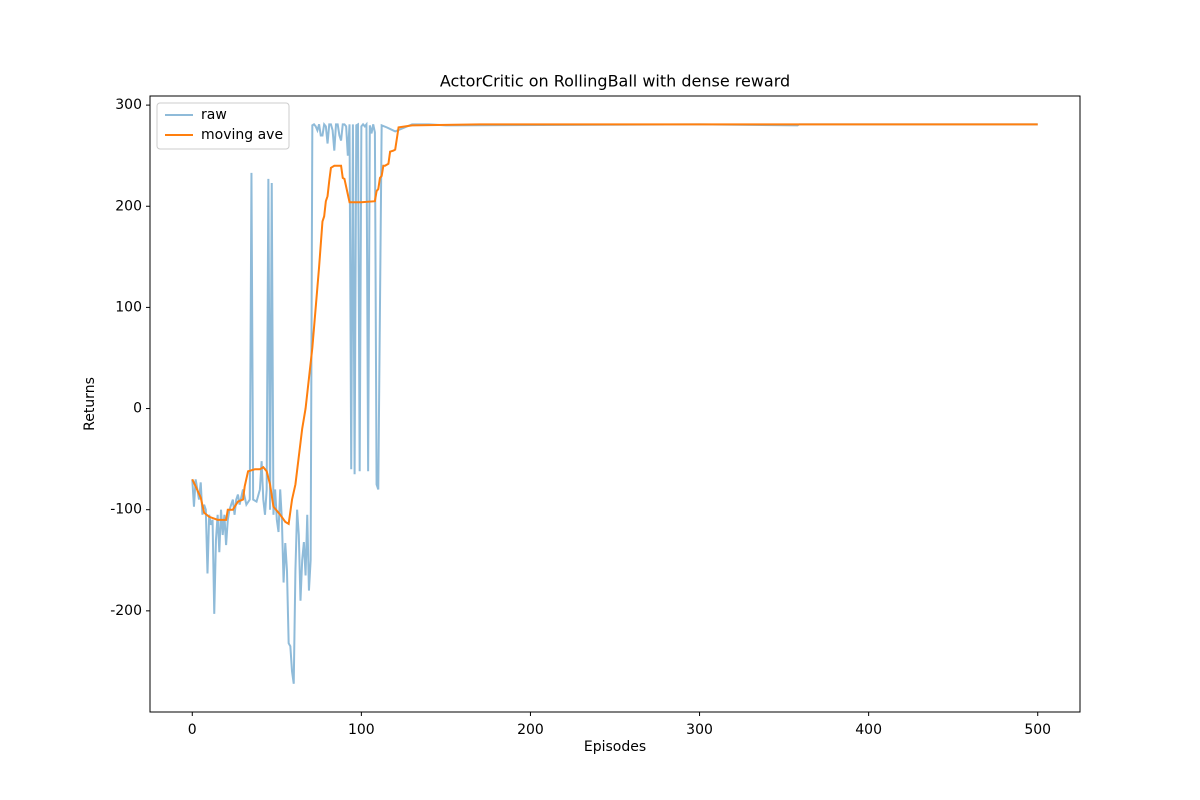  Describe the element at coordinates (1037, 730) in the screenshot. I see `x-tick-label: 500` at that location.